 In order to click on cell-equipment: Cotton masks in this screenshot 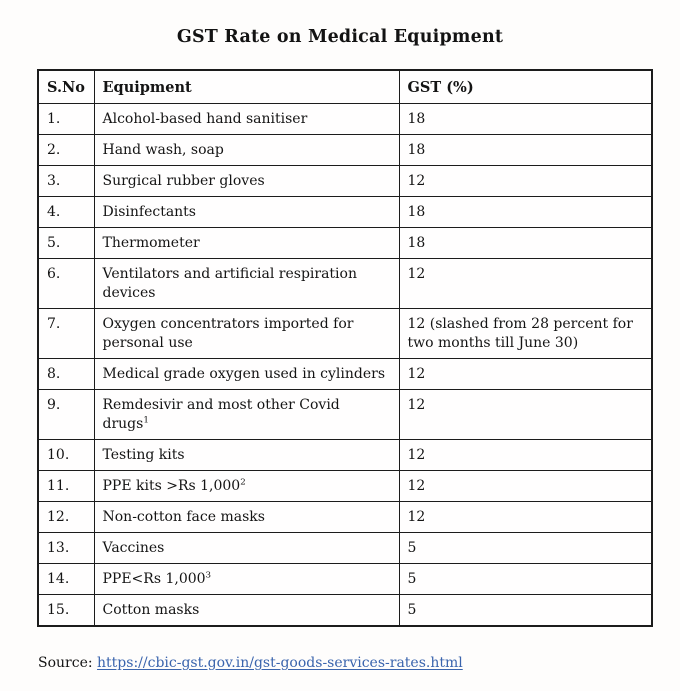, I will do `click(246, 610)`.